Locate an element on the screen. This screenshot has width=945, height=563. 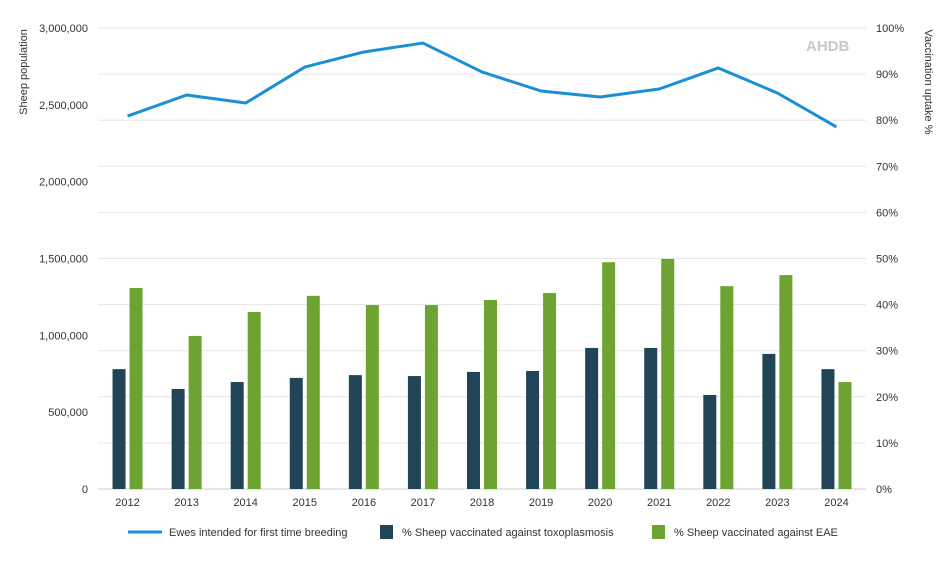
x-tick-label: 2024 is located at coordinates (836, 503).